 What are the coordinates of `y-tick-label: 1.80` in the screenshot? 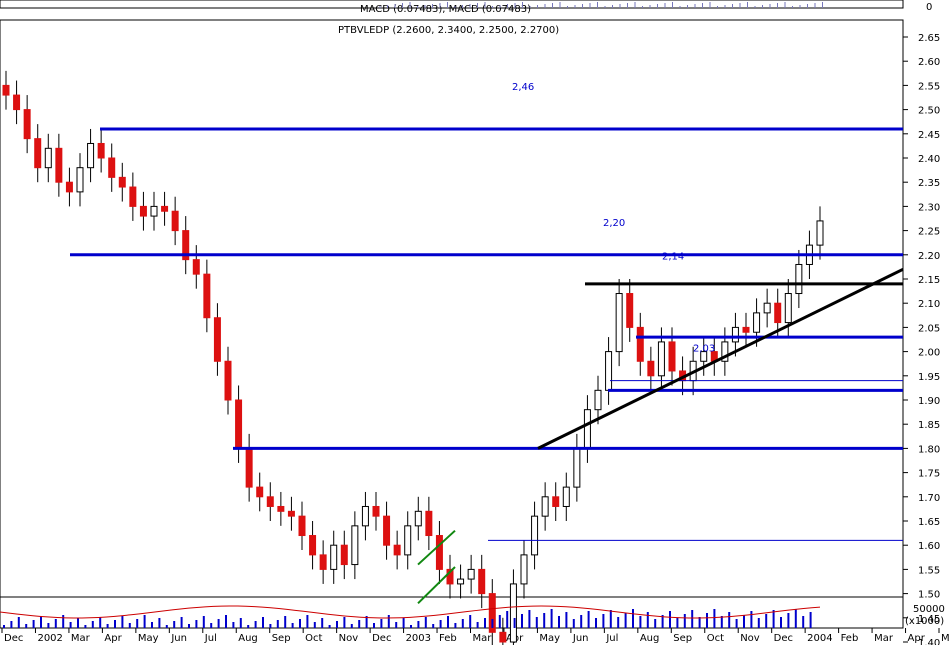 It's located at (929, 449).